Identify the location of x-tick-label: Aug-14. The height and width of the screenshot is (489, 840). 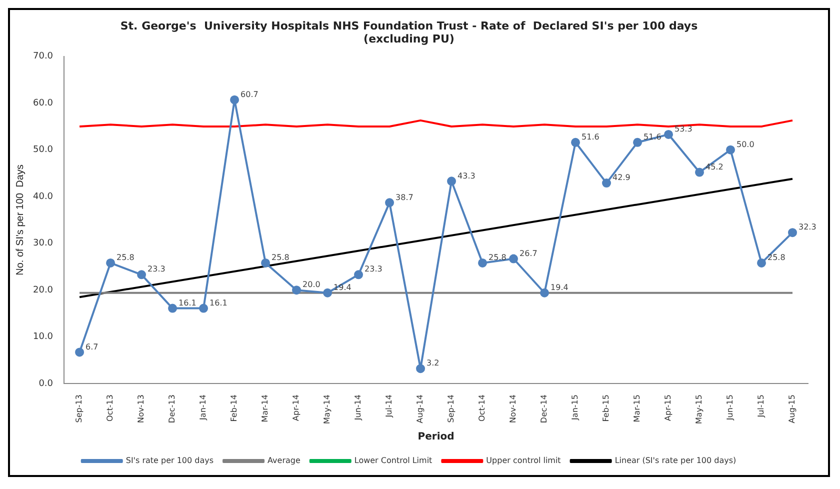
(420, 409).